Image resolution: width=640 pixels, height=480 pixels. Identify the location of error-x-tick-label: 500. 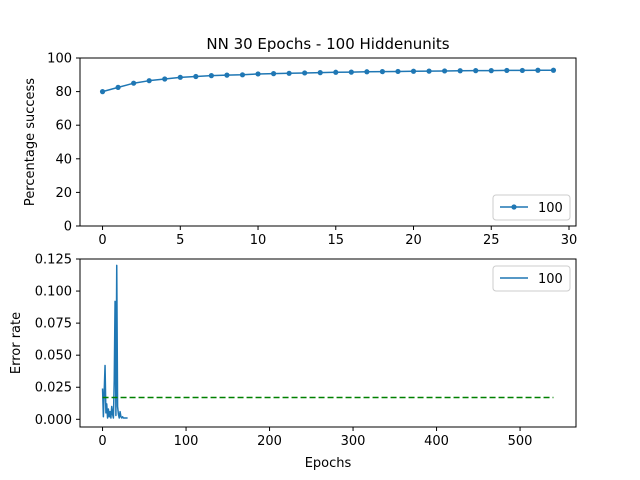
(520, 441).